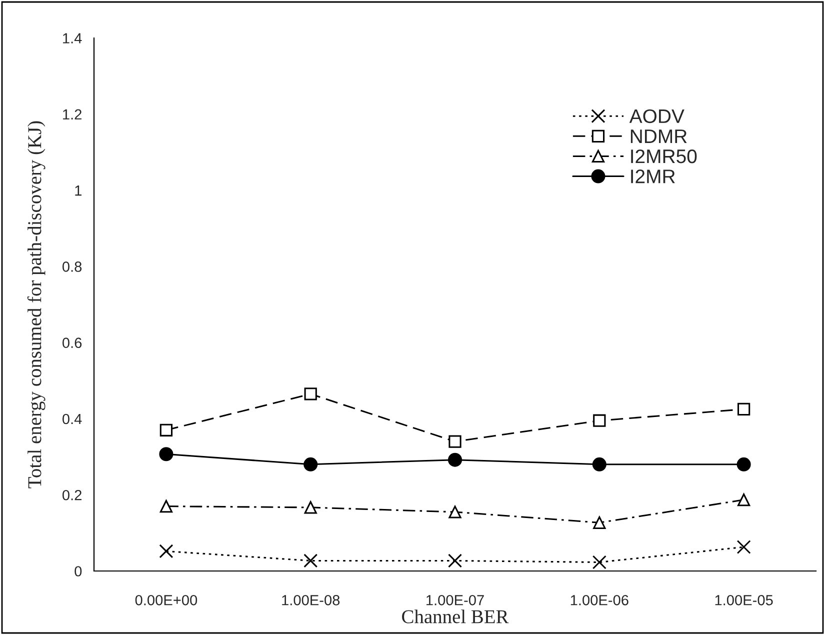  Describe the element at coordinates (72, 38) in the screenshot. I see `y-tick-label: 1.4` at that location.